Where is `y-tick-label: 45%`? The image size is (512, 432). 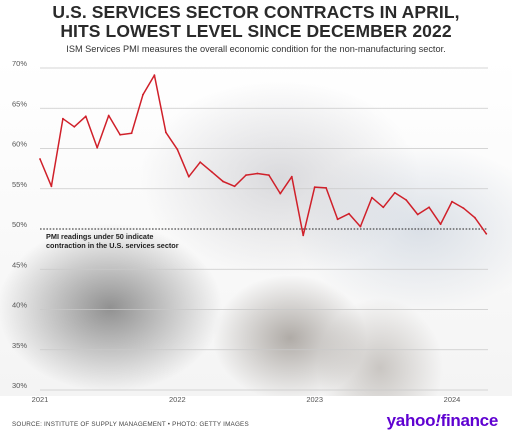 y-tick-label: 45% is located at coordinates (19, 264).